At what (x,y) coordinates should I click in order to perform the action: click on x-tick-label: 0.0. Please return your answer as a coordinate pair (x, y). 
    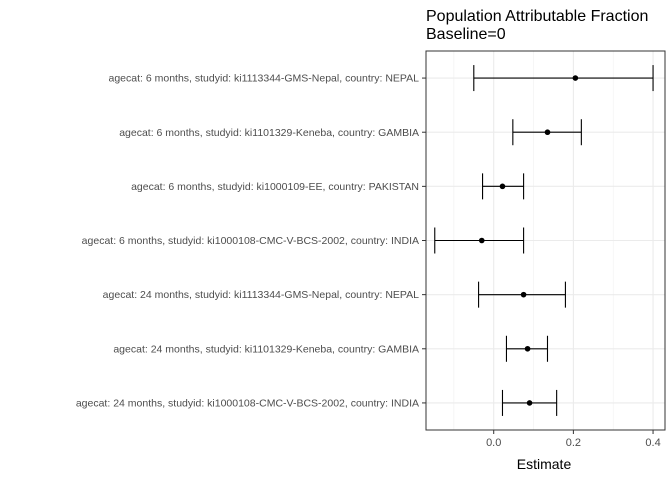
    Looking at the image, I should click on (493, 443).